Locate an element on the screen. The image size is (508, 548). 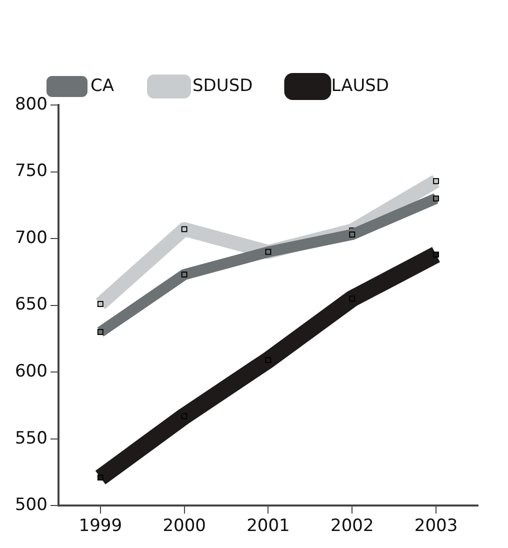
x-tick-label: 2002 is located at coordinates (352, 526).